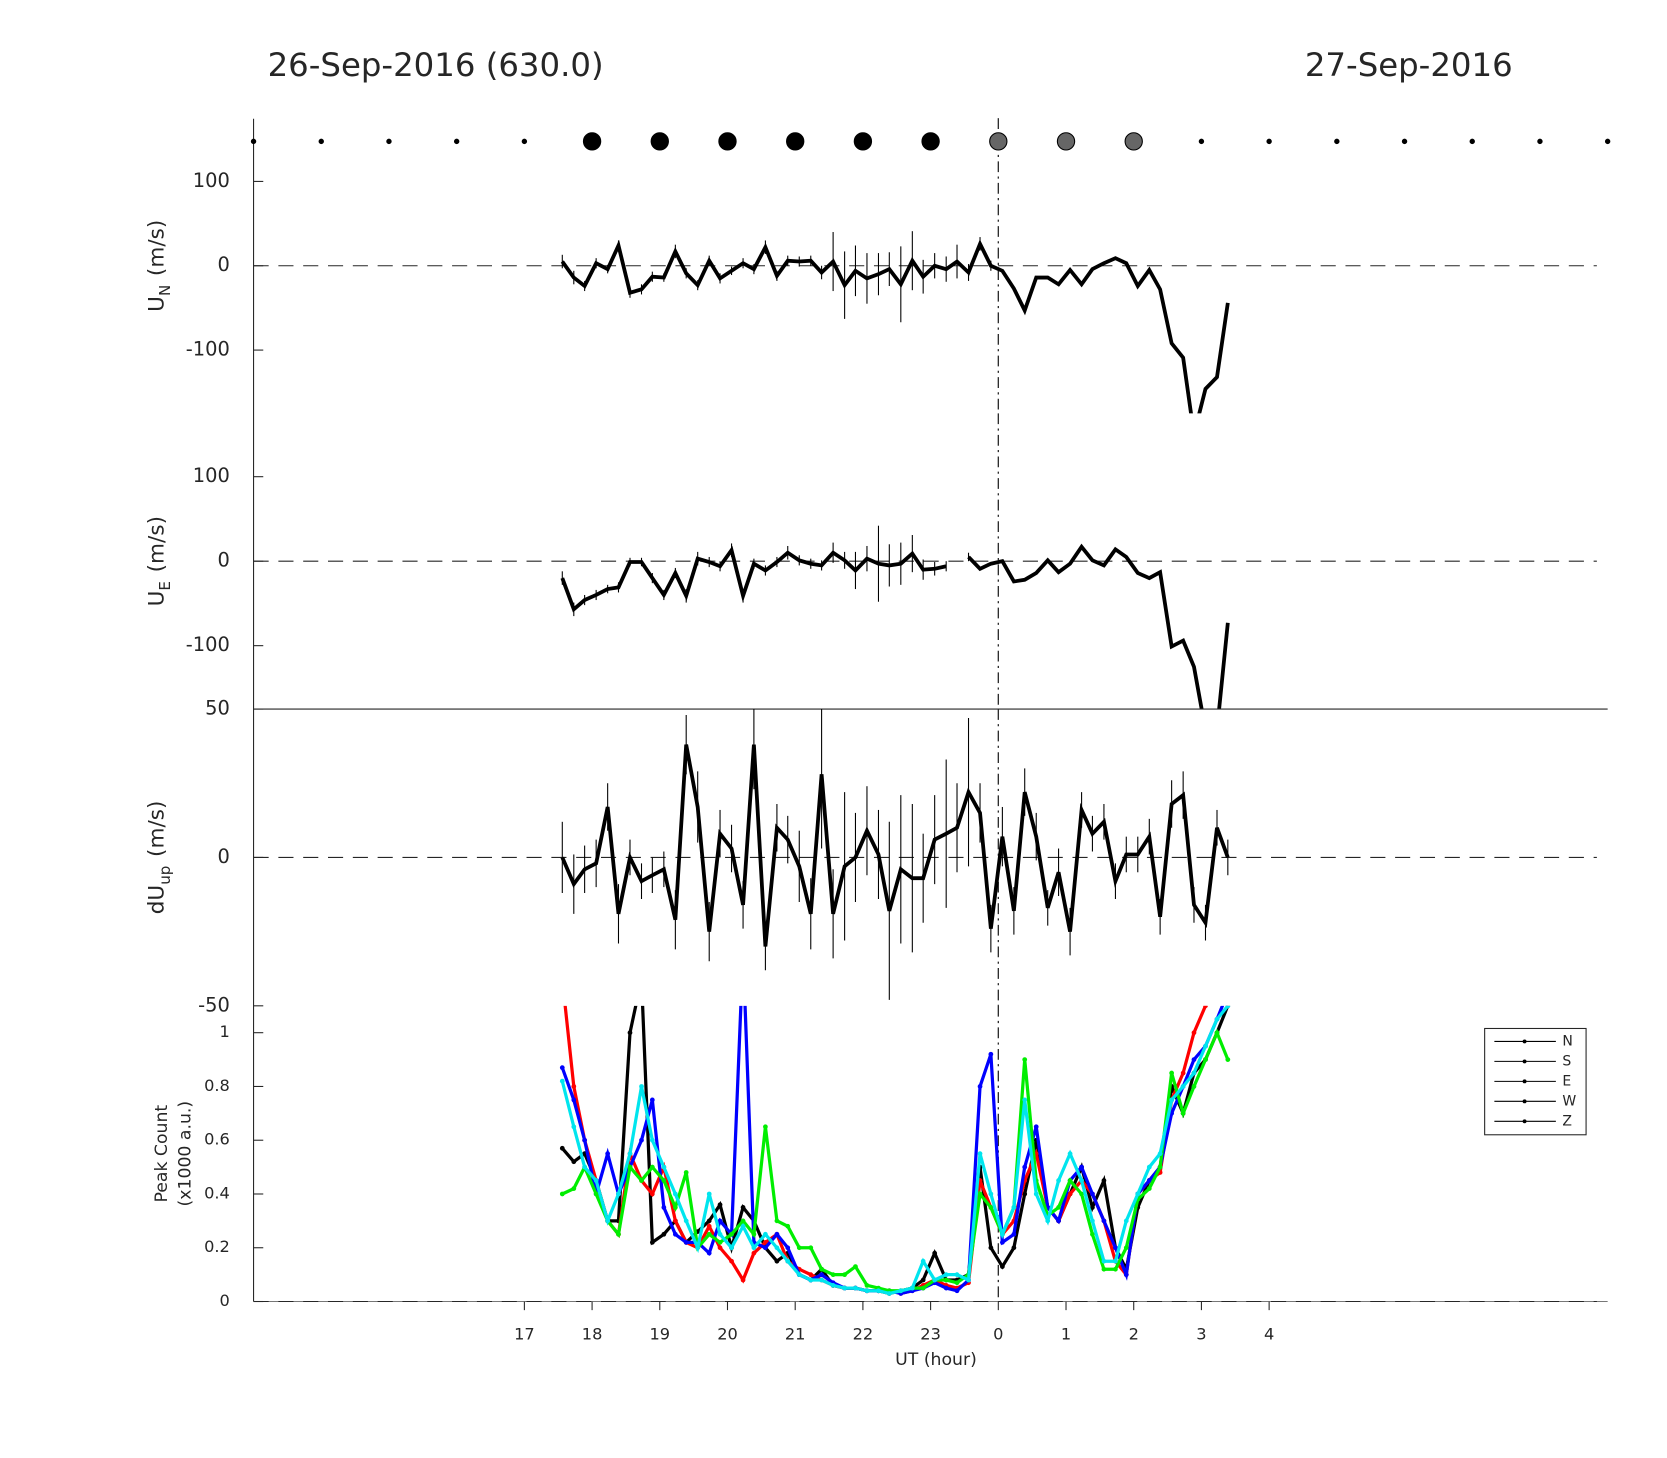 The image size is (1667, 1458). Describe the element at coordinates (217, 1192) in the screenshot. I see `y-tick-label: 0.4` at that location.